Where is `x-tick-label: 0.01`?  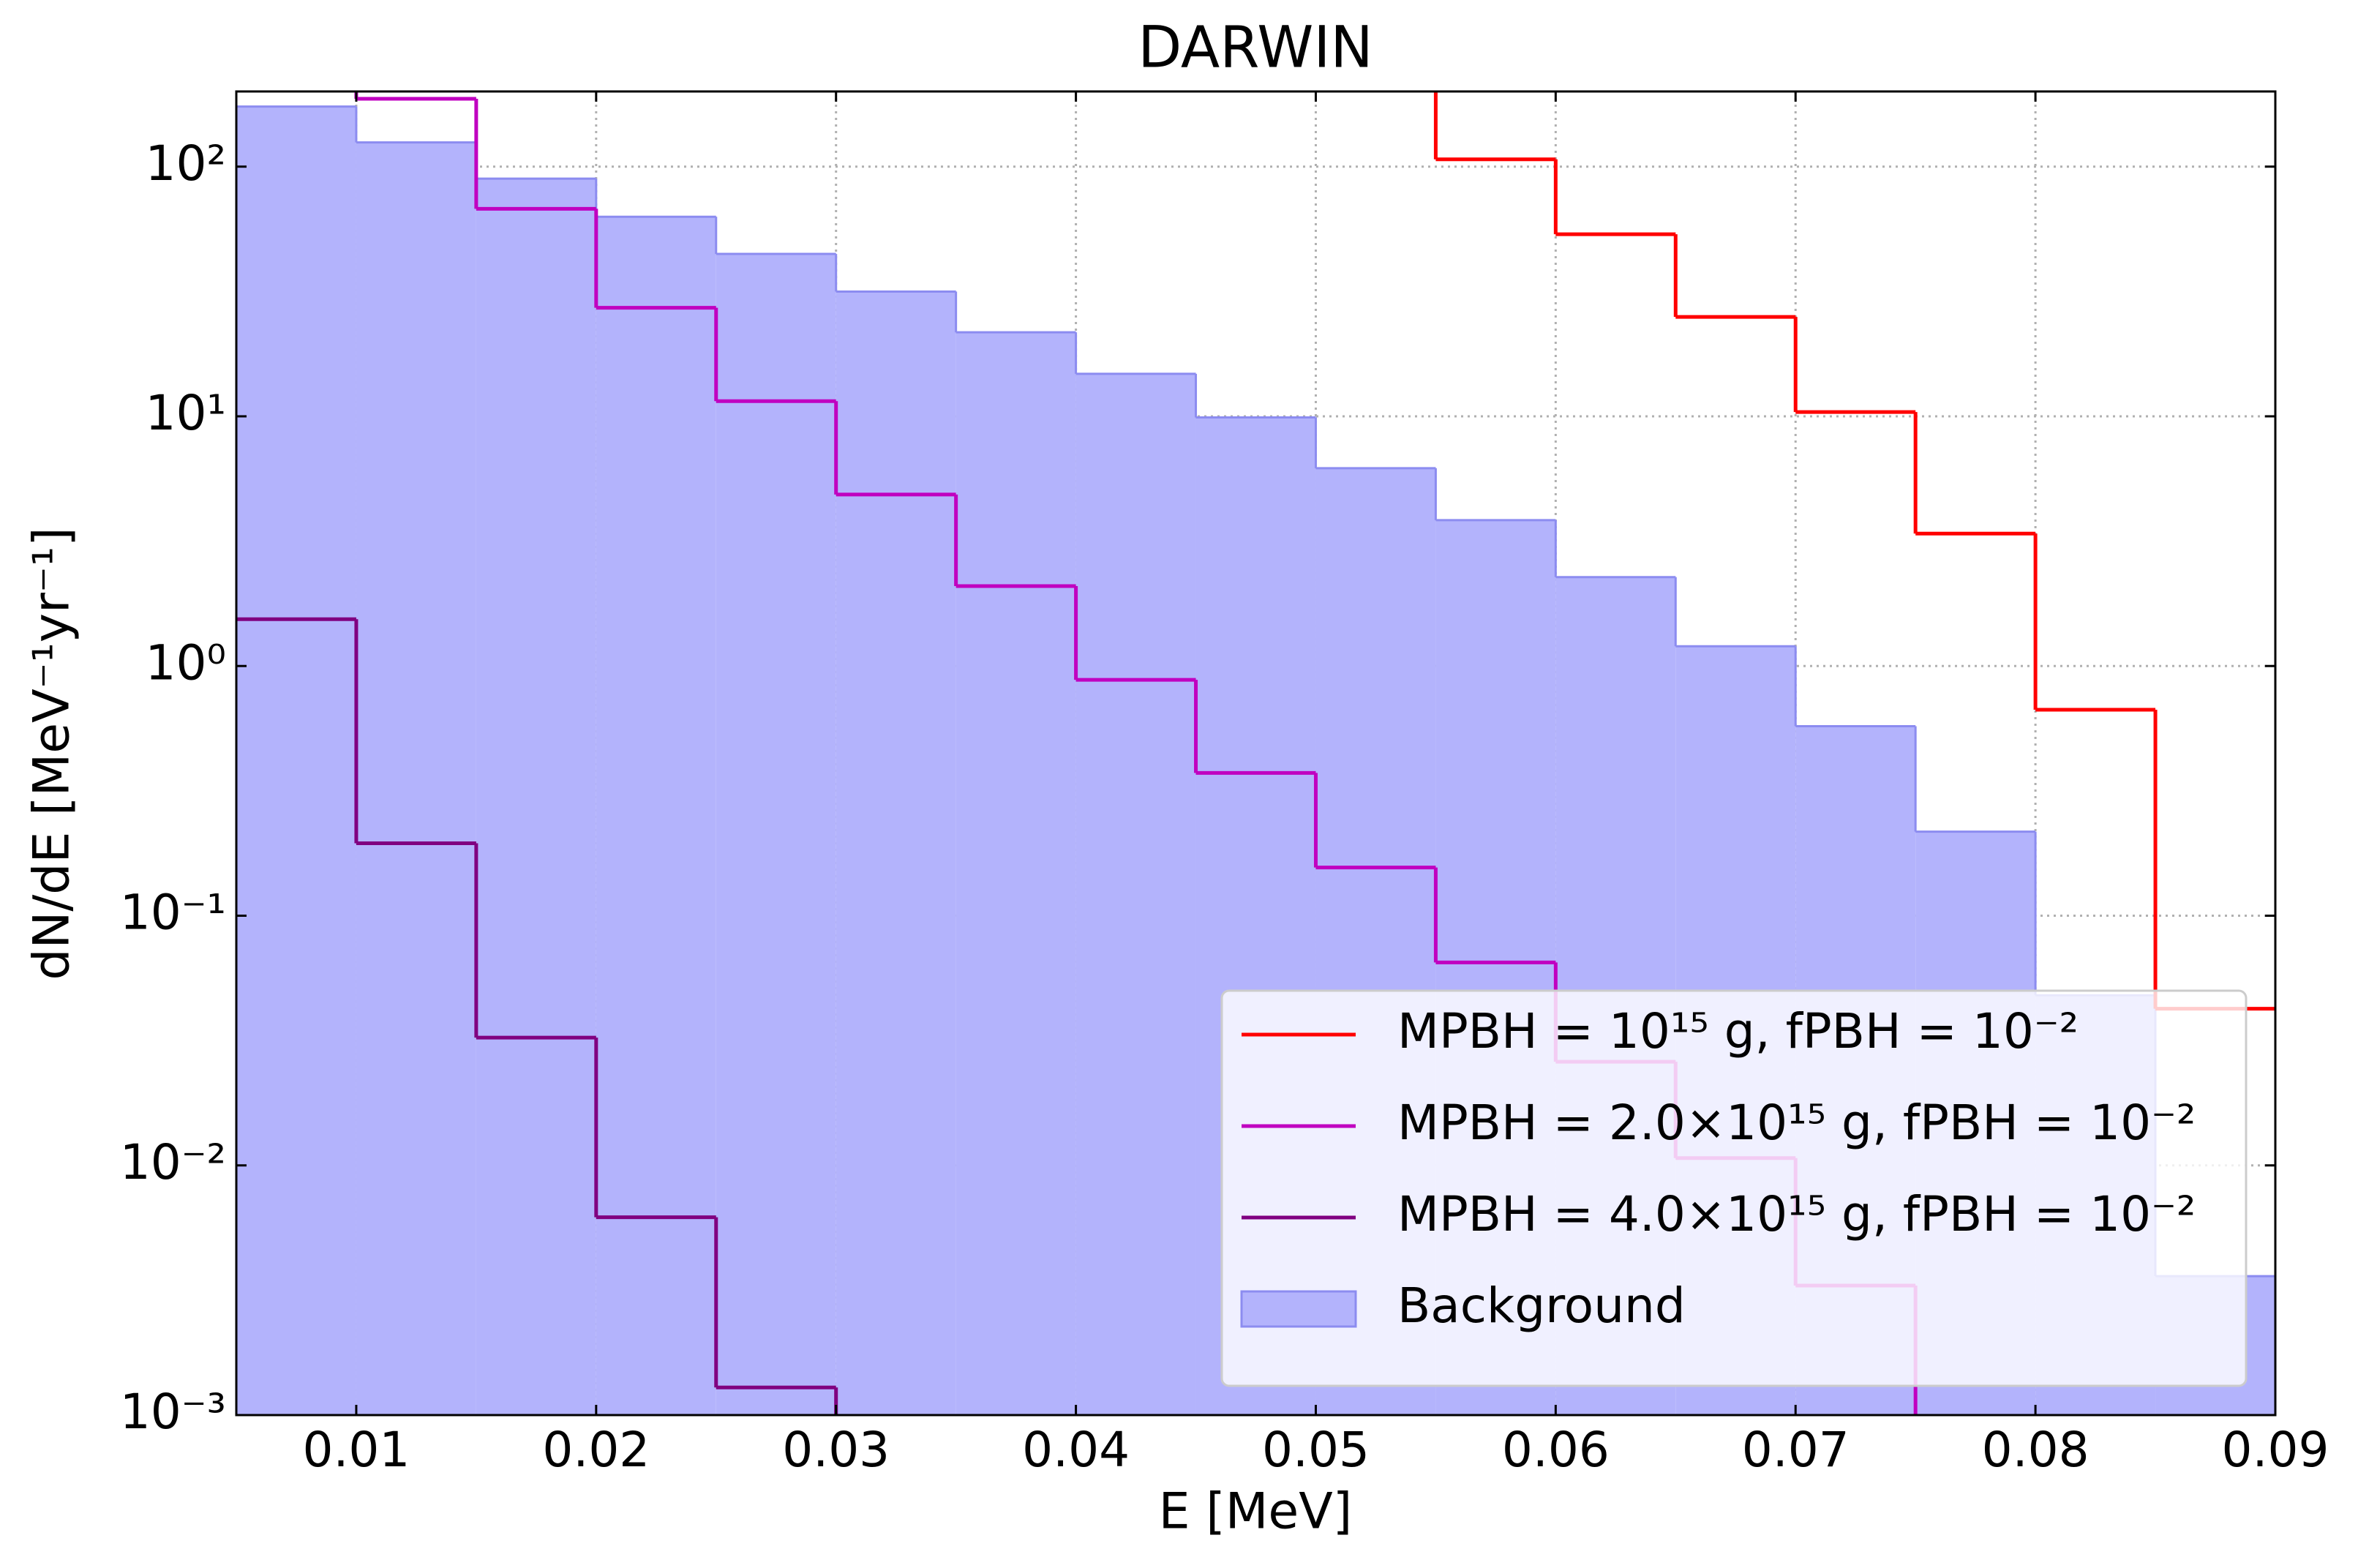
x-tick-label: 0.01 is located at coordinates (356, 1450).